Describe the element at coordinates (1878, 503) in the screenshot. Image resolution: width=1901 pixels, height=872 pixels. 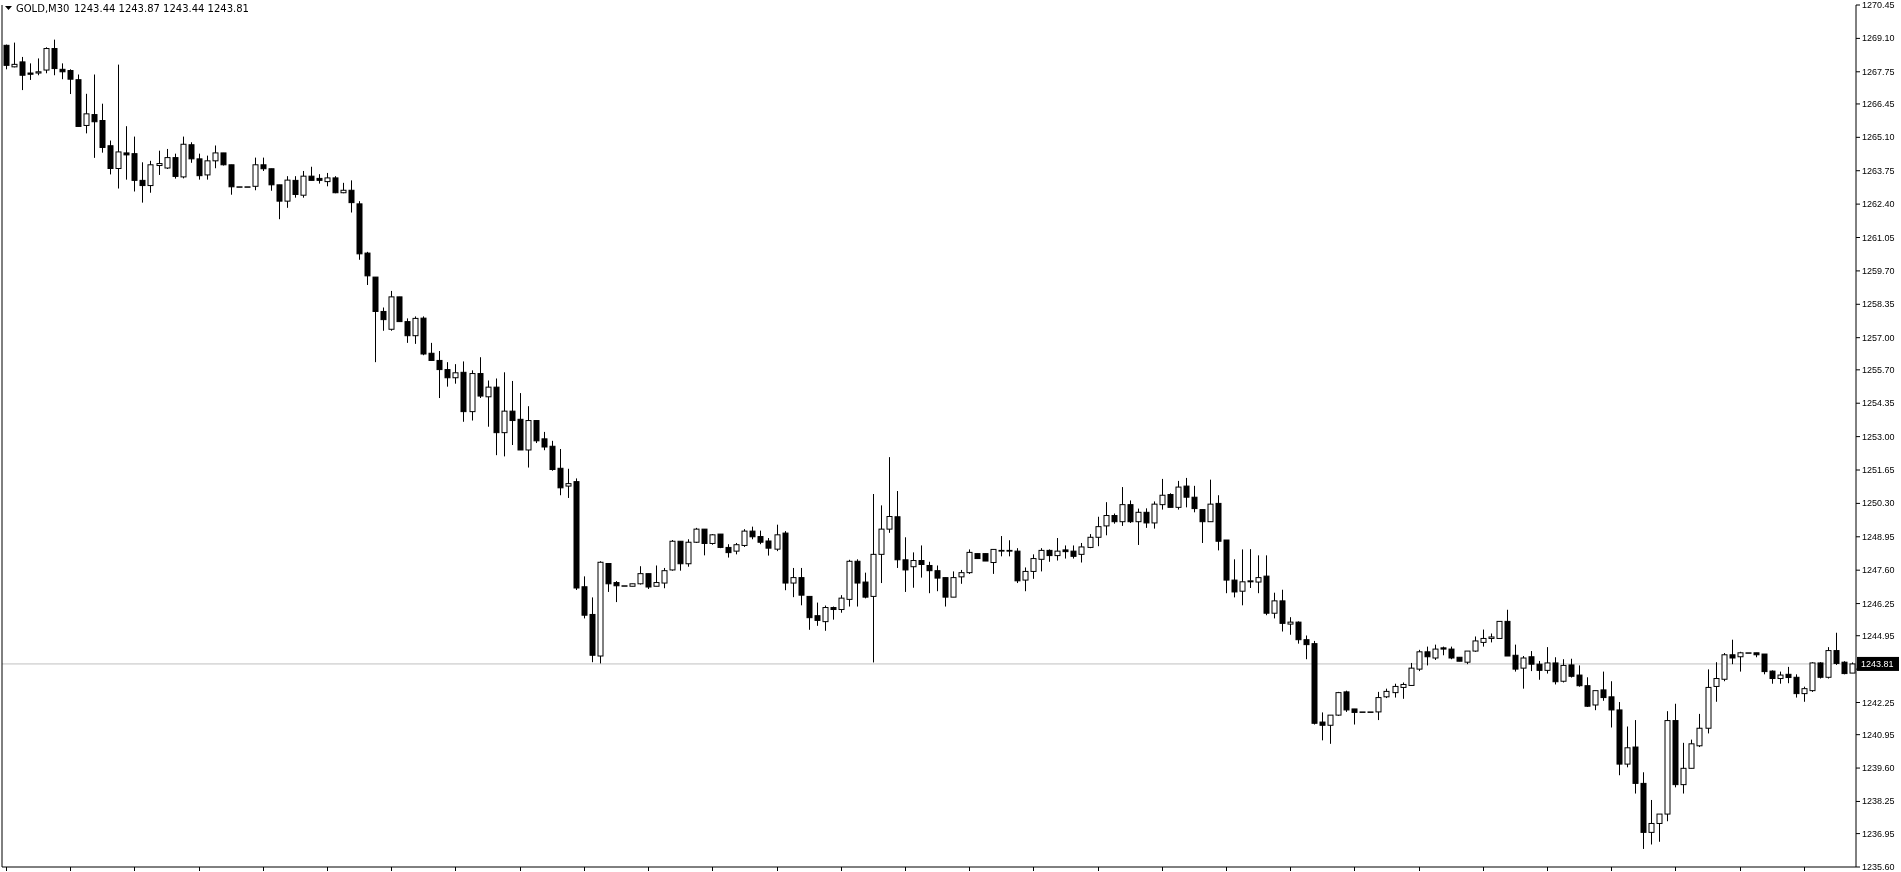
I see `y-tick-label: 1250.30` at that location.